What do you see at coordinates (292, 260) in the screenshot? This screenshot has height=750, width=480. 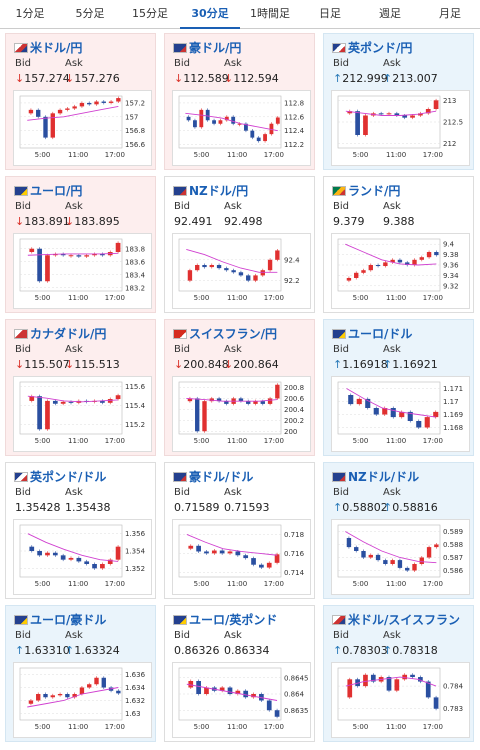 I see `y-tick-label: 92.4` at bounding box center [292, 260].